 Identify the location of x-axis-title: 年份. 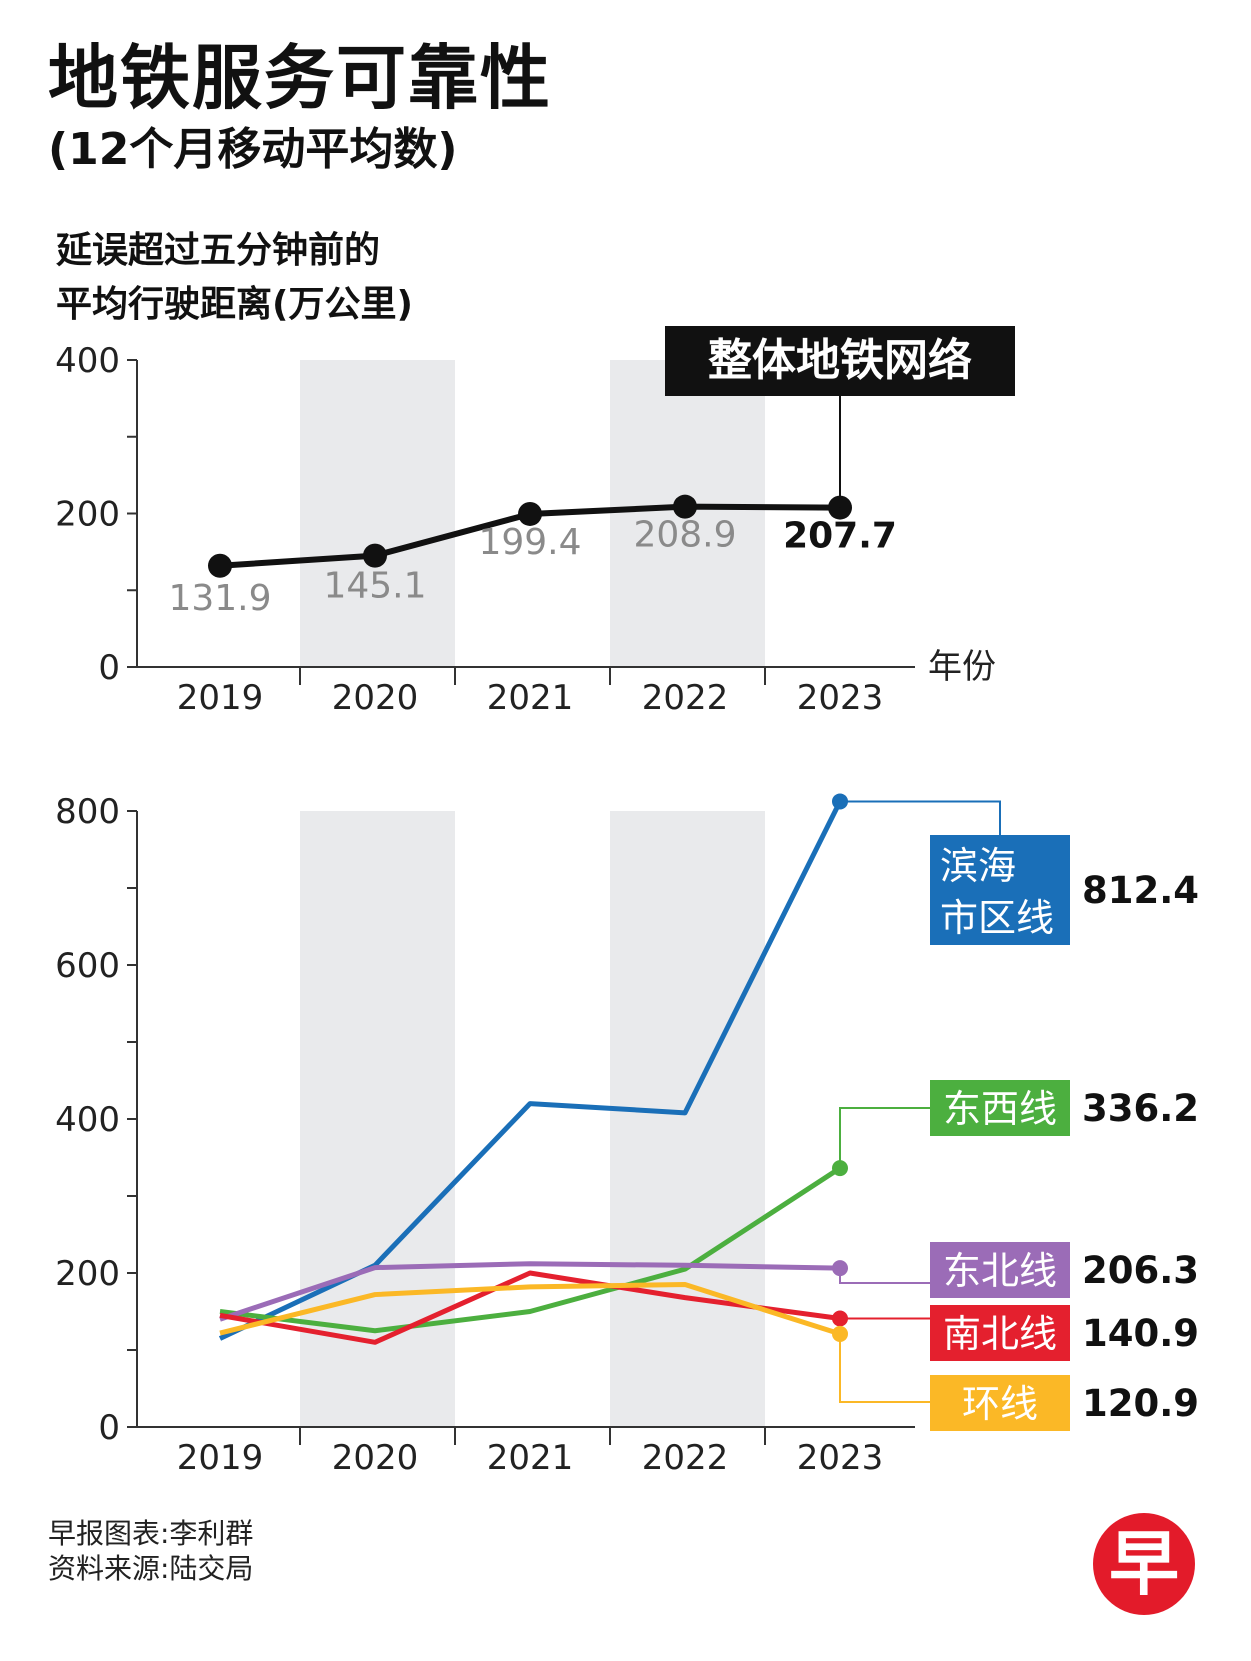
(962, 667).